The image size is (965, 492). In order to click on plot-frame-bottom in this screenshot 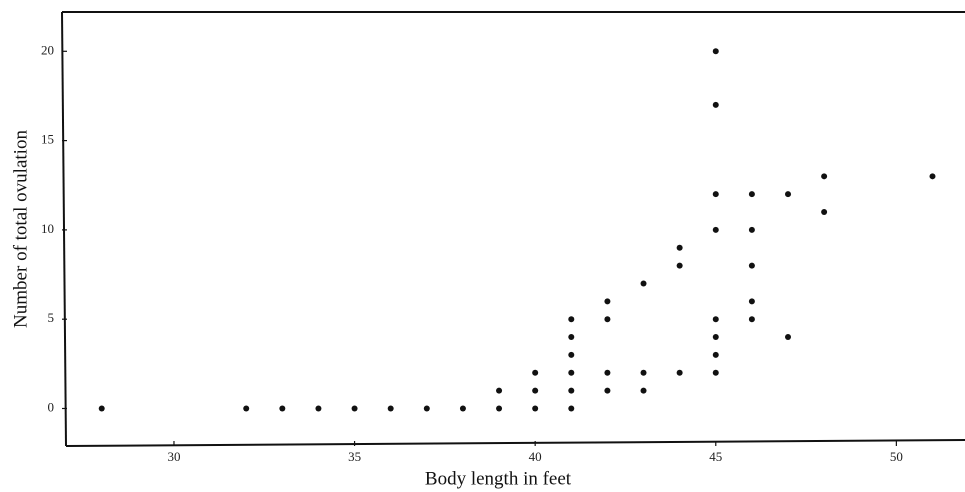, I will do `click(515, 443)`.